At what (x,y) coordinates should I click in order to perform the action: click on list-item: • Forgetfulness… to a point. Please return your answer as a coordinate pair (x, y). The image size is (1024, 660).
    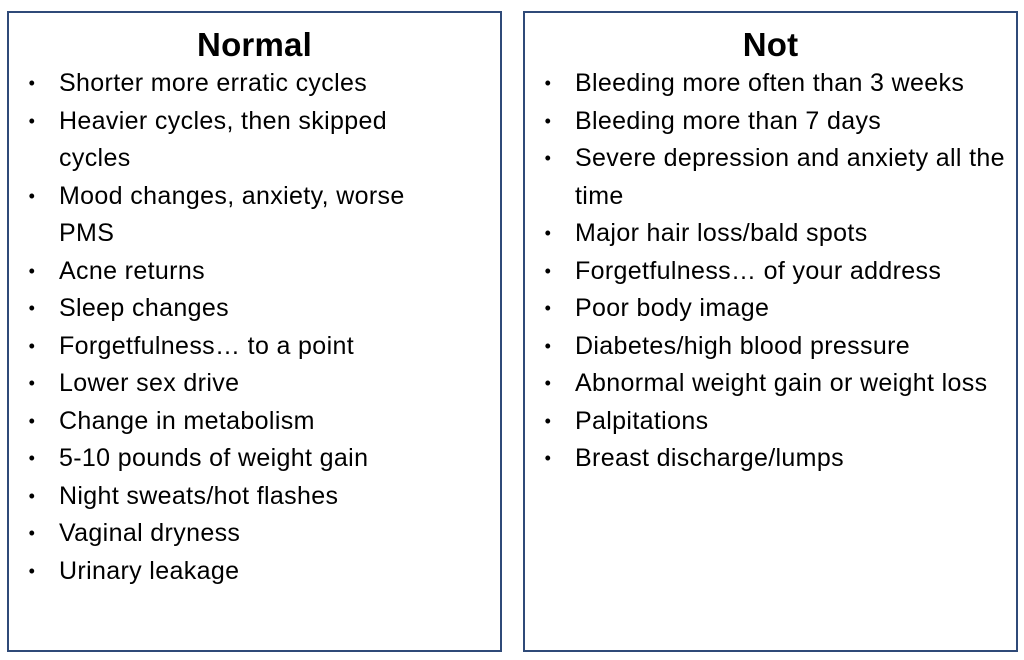
    Looking at the image, I should click on (254, 347).